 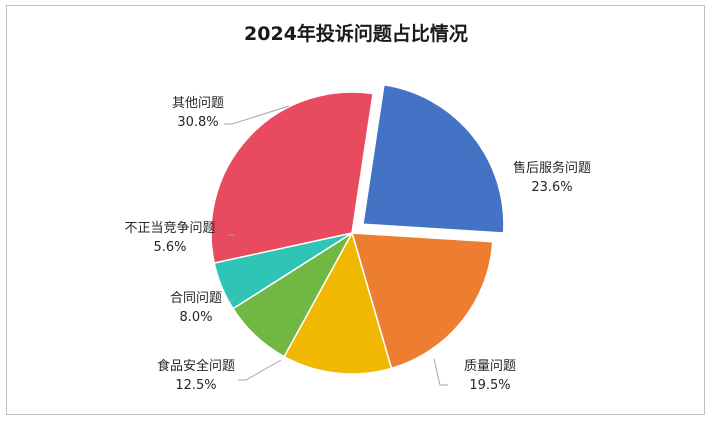 What do you see at coordinates (489, 385) in the screenshot?
I see `slice-percent-label: 19.5%` at bounding box center [489, 385].